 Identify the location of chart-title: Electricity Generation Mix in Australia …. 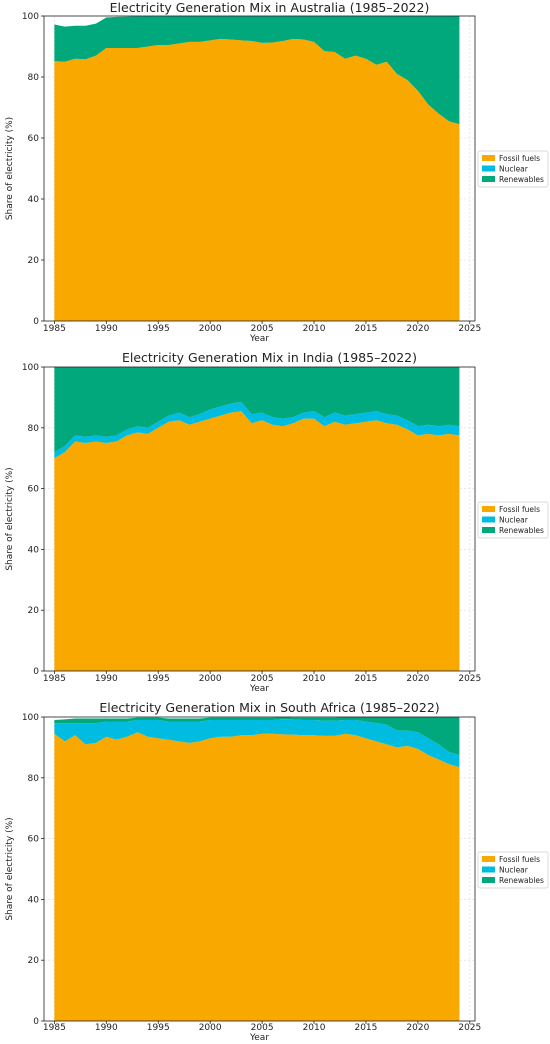
(270, 7).